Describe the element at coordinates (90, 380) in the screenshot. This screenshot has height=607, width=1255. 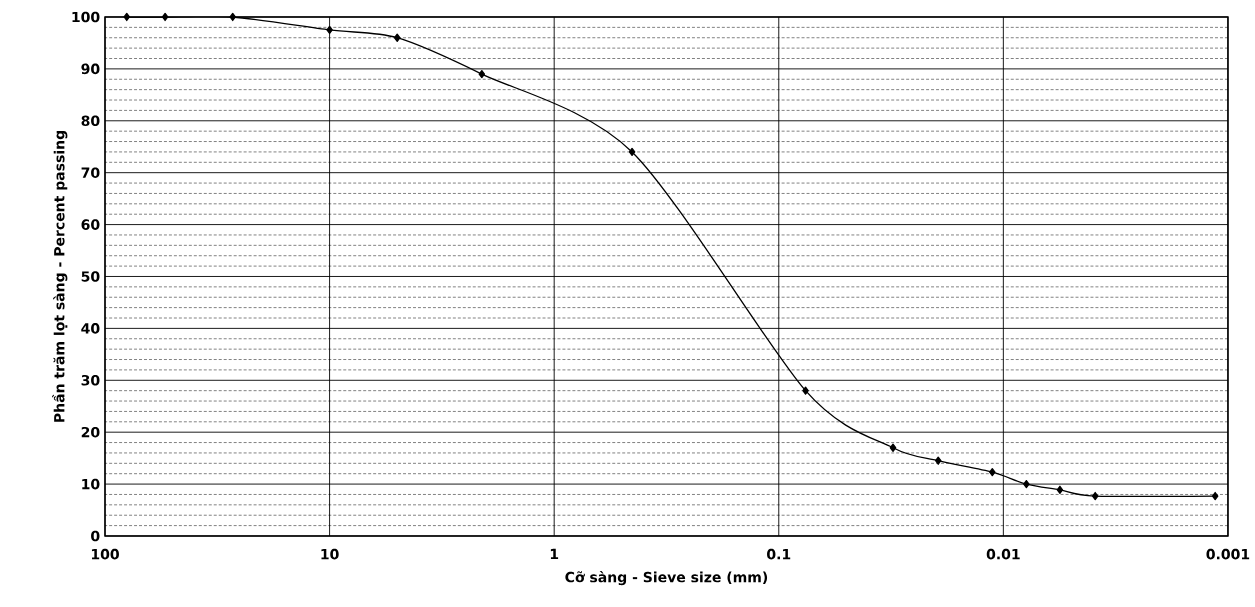
I see `y-tick-label: 30` at that location.